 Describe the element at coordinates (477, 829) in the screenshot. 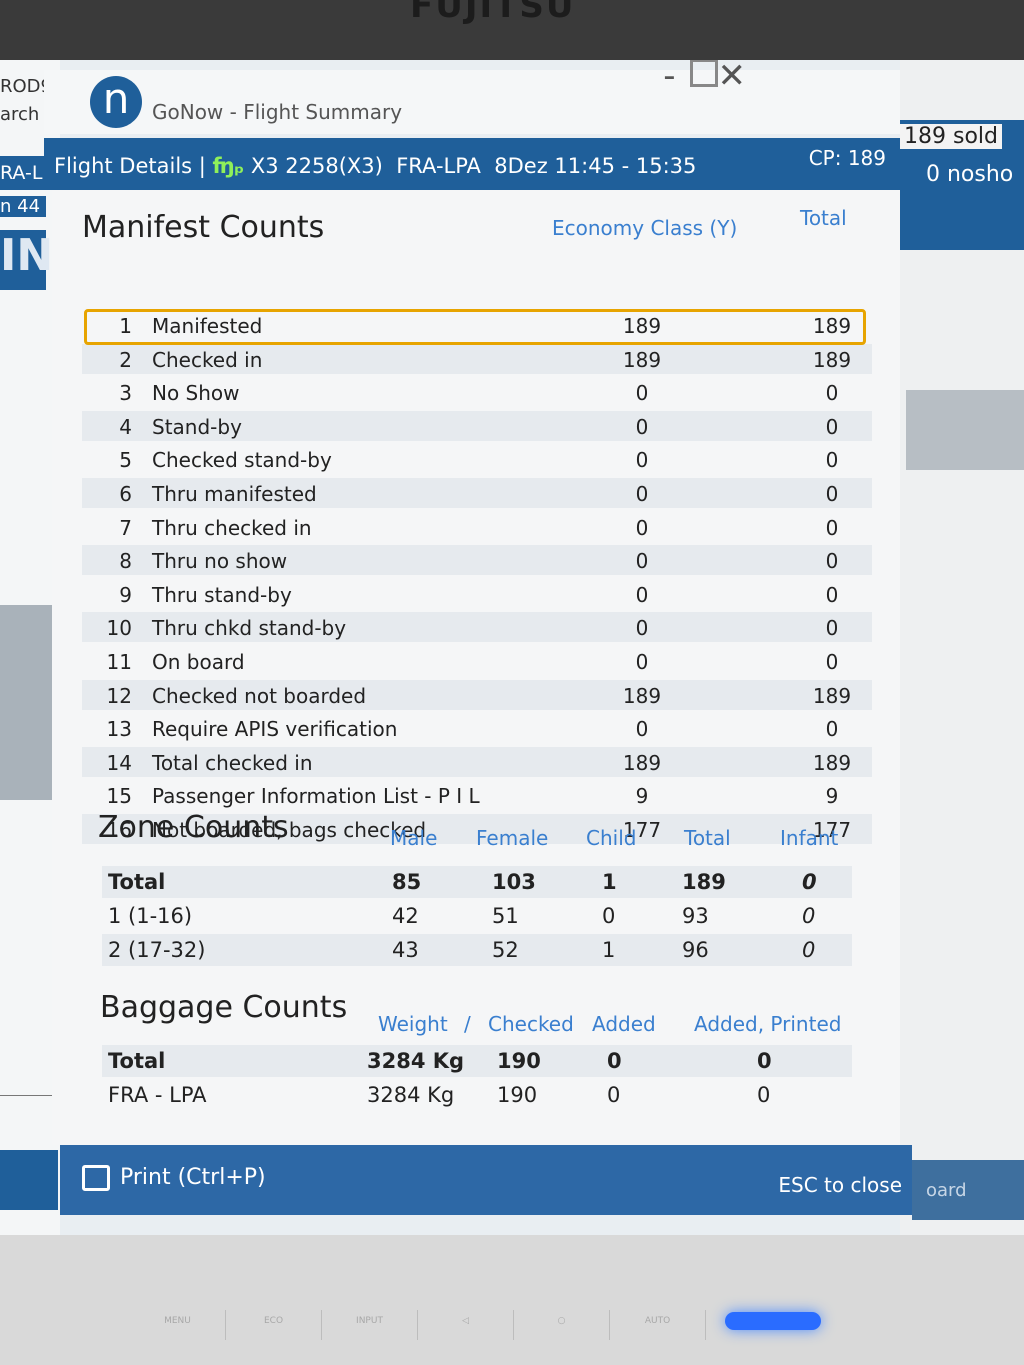

I see `manifest-row: 16 Not boarded, bags checked 177 177` at that location.